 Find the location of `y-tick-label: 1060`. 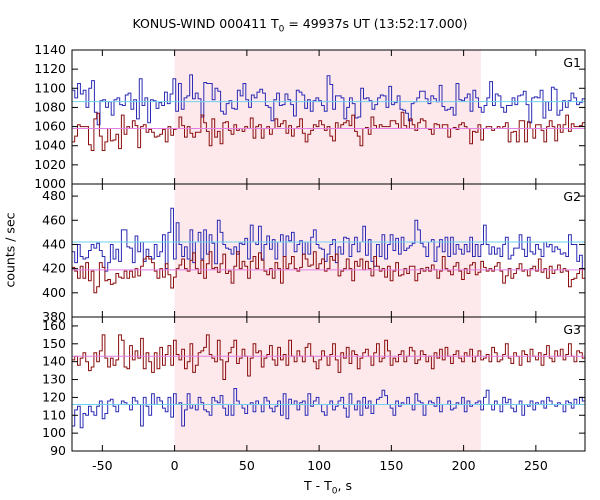

y-tick-label: 1060 is located at coordinates (50, 126).